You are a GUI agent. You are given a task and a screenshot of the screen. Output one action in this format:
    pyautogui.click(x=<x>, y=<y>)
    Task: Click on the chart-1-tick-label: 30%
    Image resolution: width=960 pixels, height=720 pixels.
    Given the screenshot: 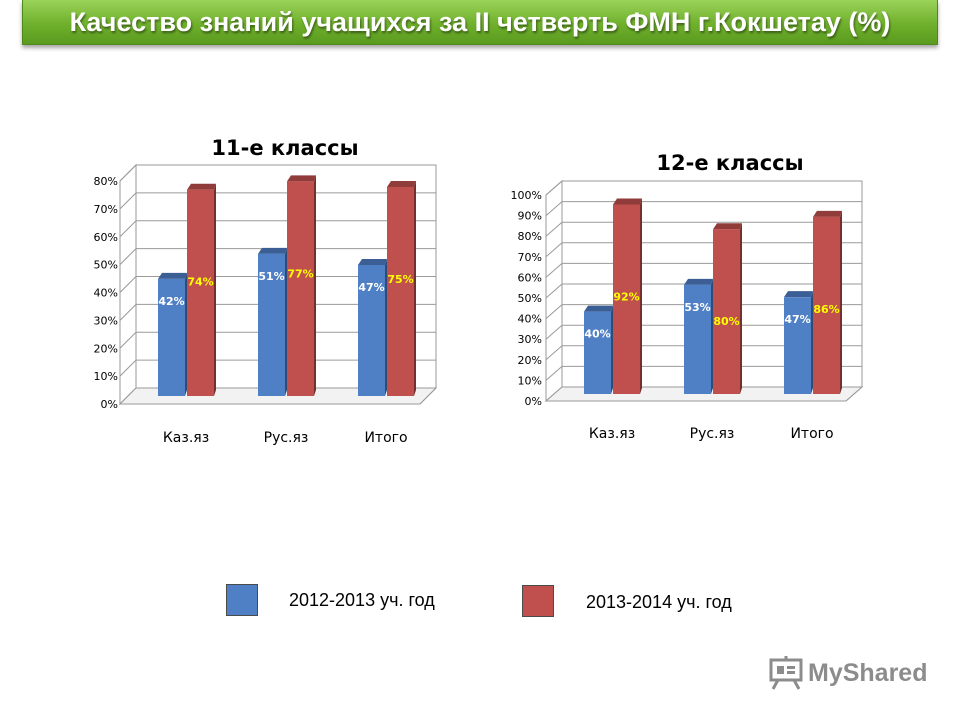 What is the action you would take?
    pyautogui.click(x=106, y=320)
    